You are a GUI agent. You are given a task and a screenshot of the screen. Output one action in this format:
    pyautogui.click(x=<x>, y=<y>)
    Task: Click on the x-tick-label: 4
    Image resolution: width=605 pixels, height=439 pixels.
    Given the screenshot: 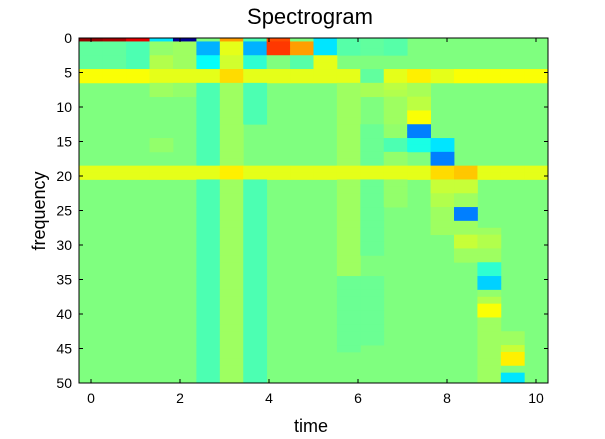 What is the action you would take?
    pyautogui.click(x=269, y=398)
    